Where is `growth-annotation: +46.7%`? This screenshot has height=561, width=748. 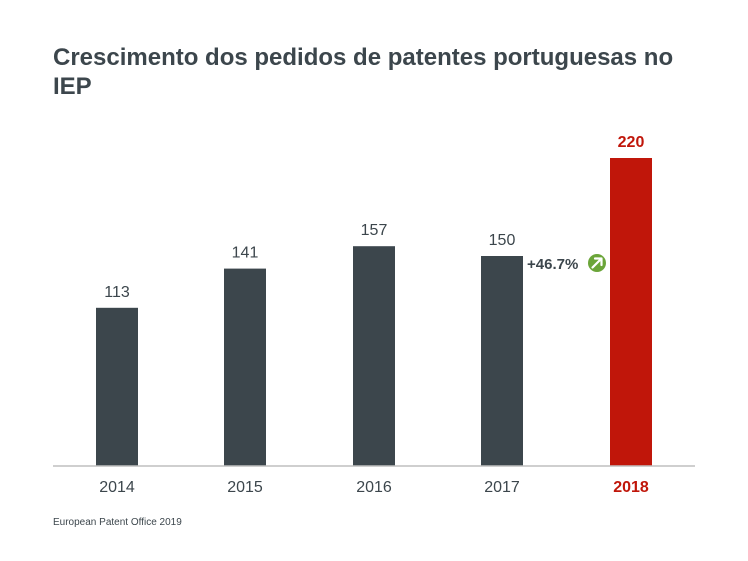 growth-annotation: +46.7% is located at coordinates (566, 263).